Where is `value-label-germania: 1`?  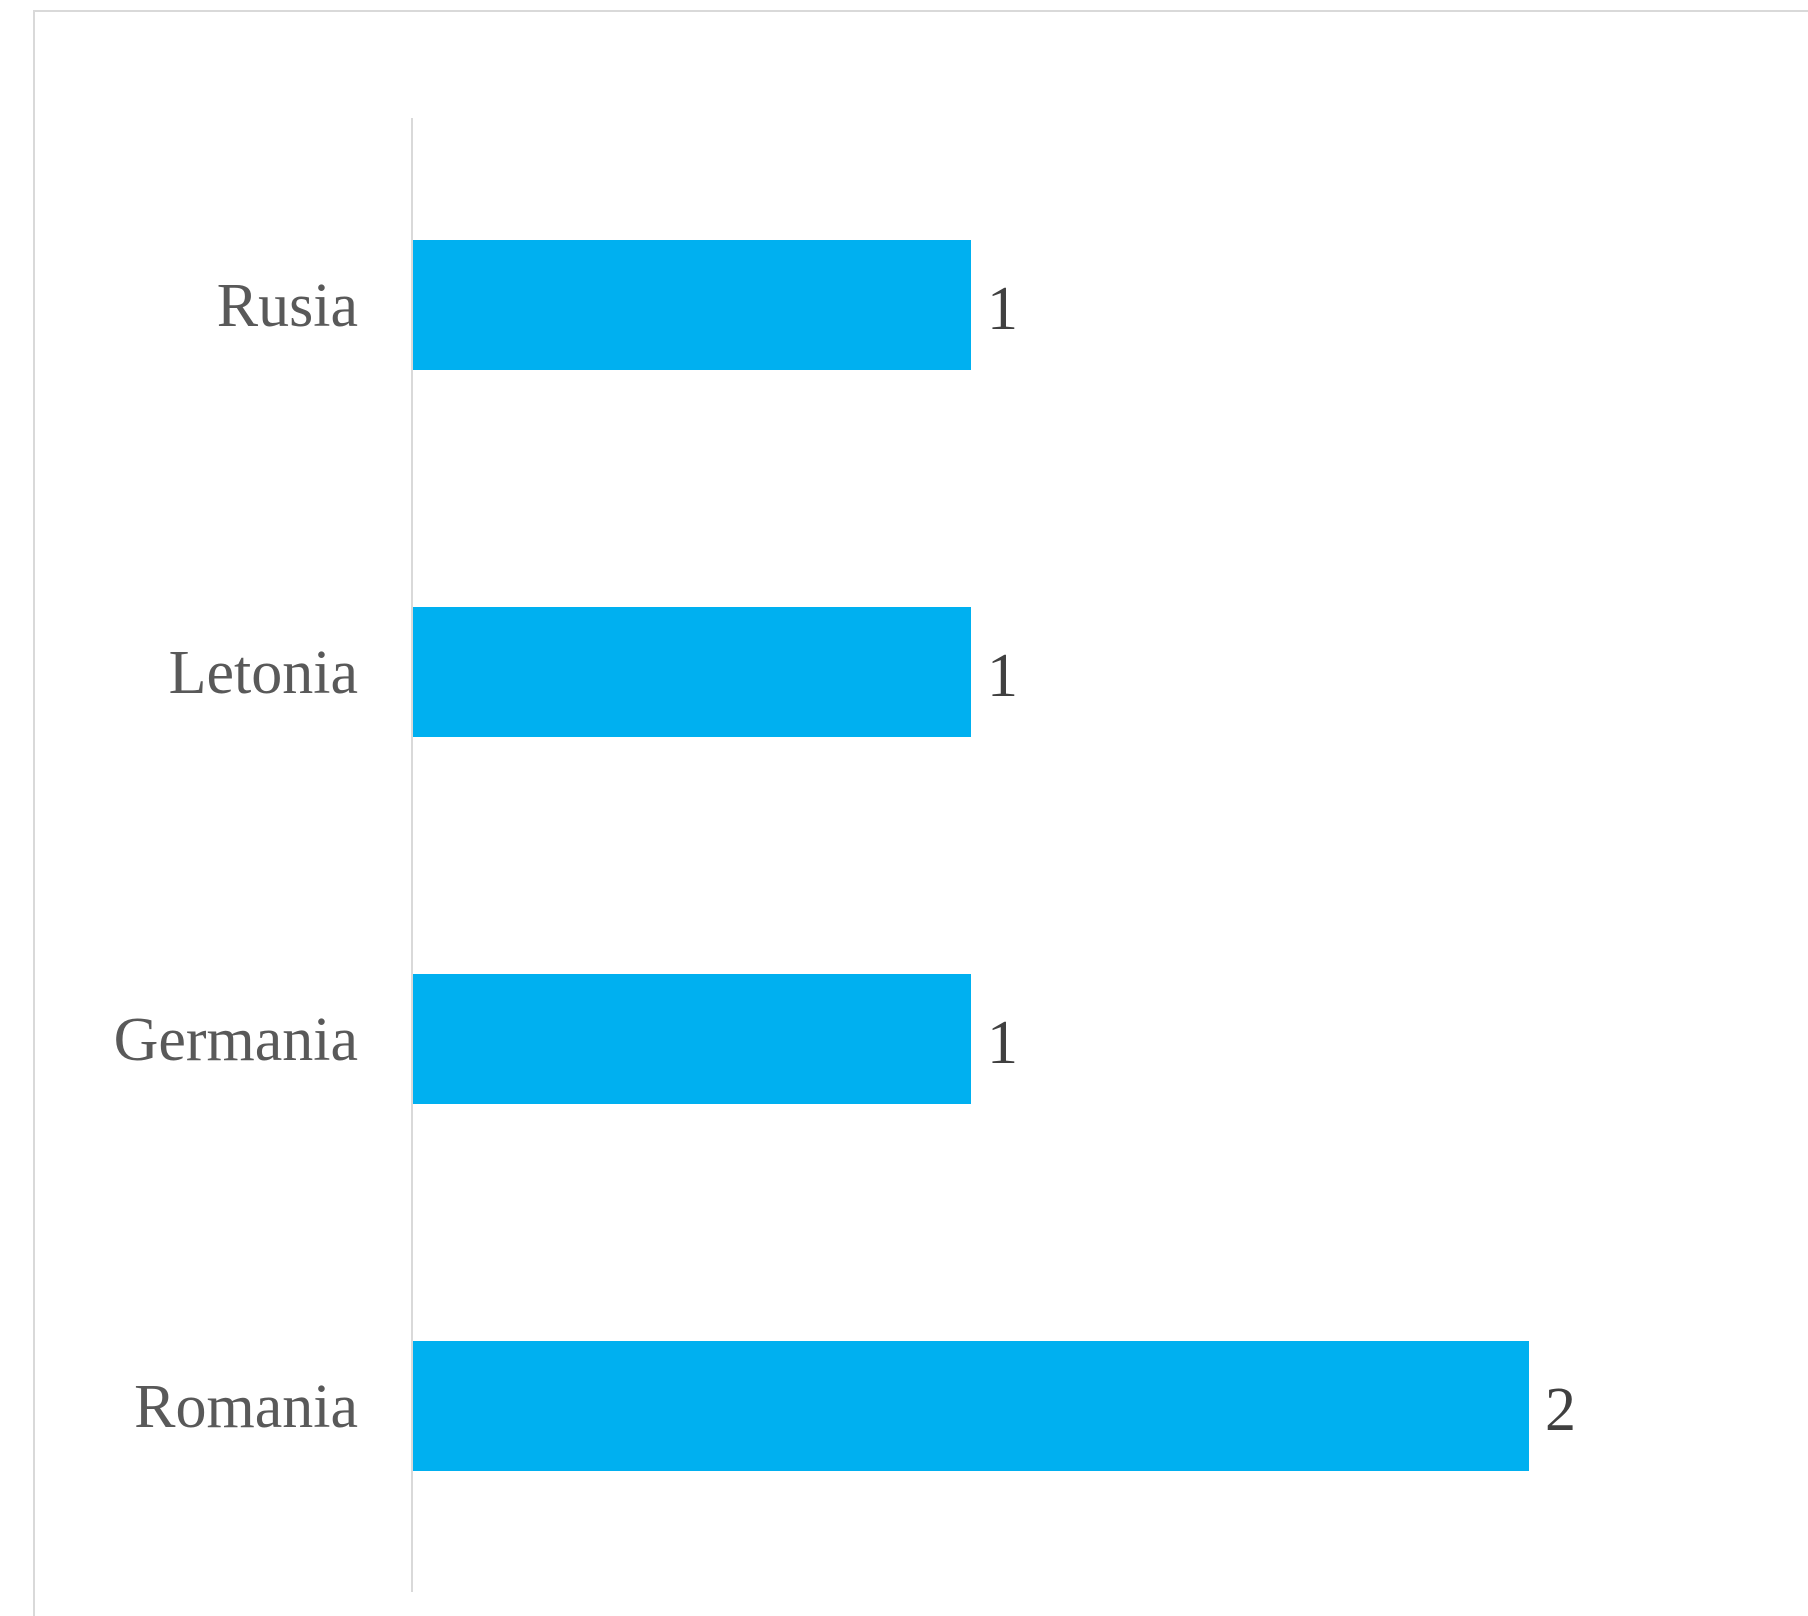 value-label-germania: 1 is located at coordinates (1002, 1043).